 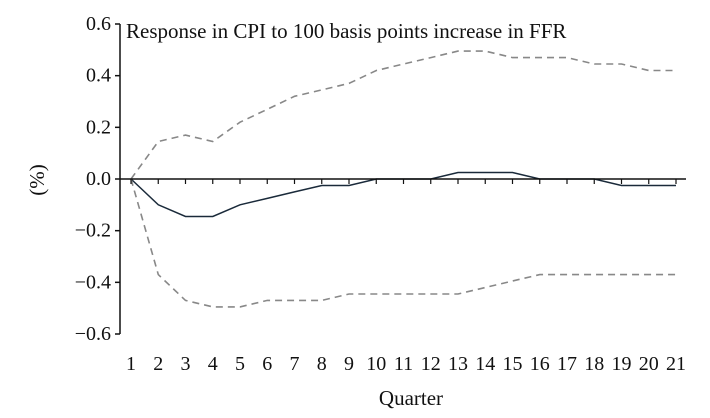 What do you see at coordinates (540, 364) in the screenshot?
I see `x-tick-label: 16` at bounding box center [540, 364].